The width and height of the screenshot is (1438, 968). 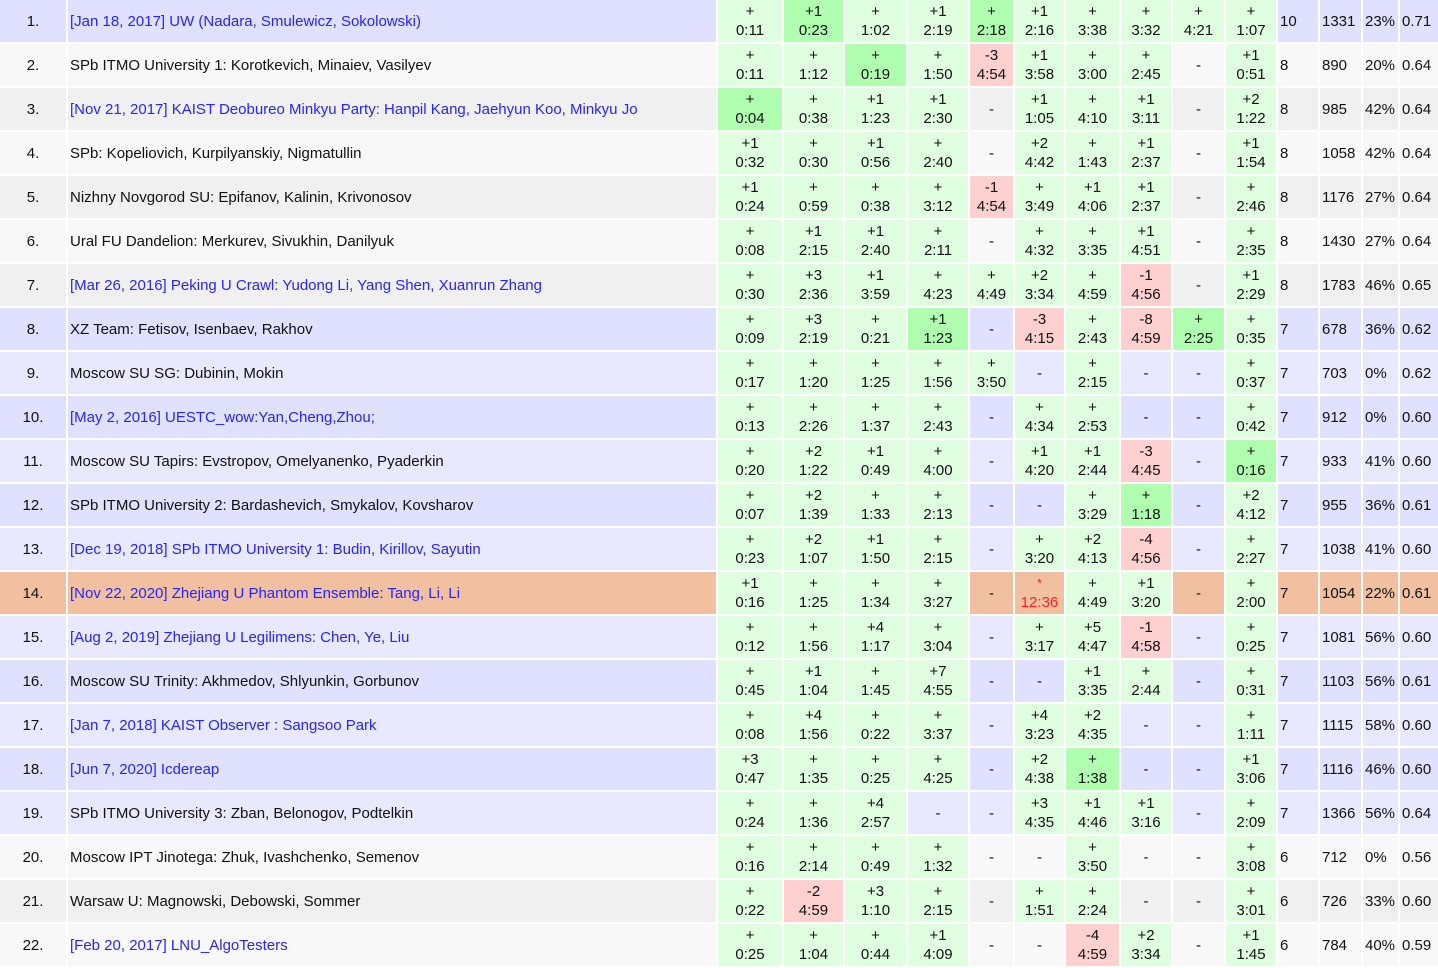 I want to click on team-link: [Jun 7, 2020] Icdereap, so click(x=145, y=769).